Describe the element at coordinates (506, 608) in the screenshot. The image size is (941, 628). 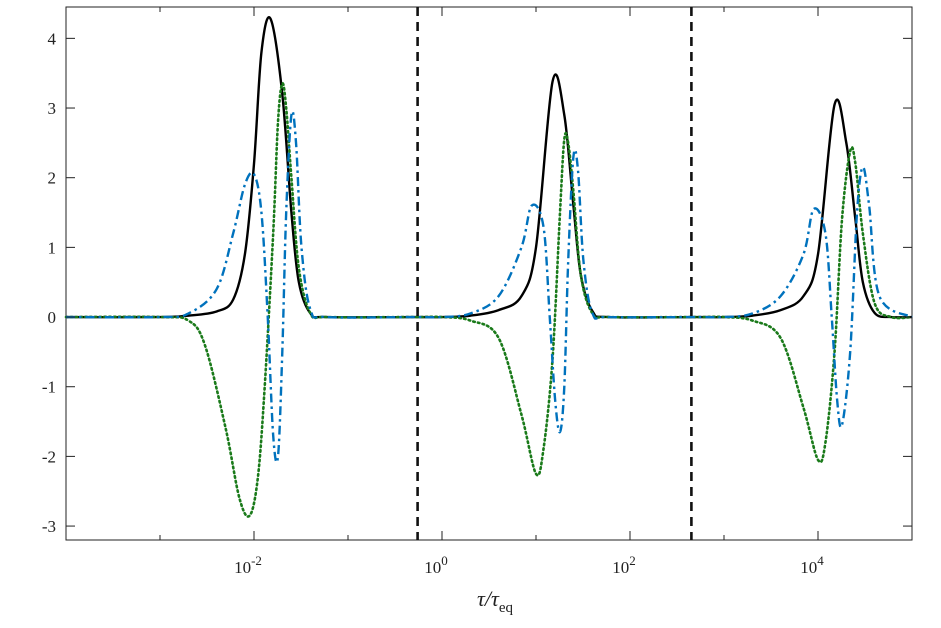
I see `x-axis-title-subscript: eq` at that location.